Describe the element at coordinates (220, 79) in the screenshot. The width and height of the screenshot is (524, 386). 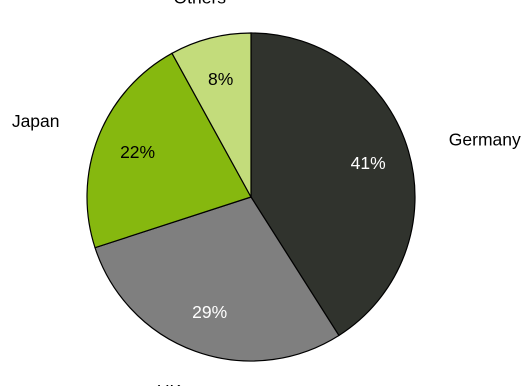
I see `pie-value-label-others: 8%` at that location.